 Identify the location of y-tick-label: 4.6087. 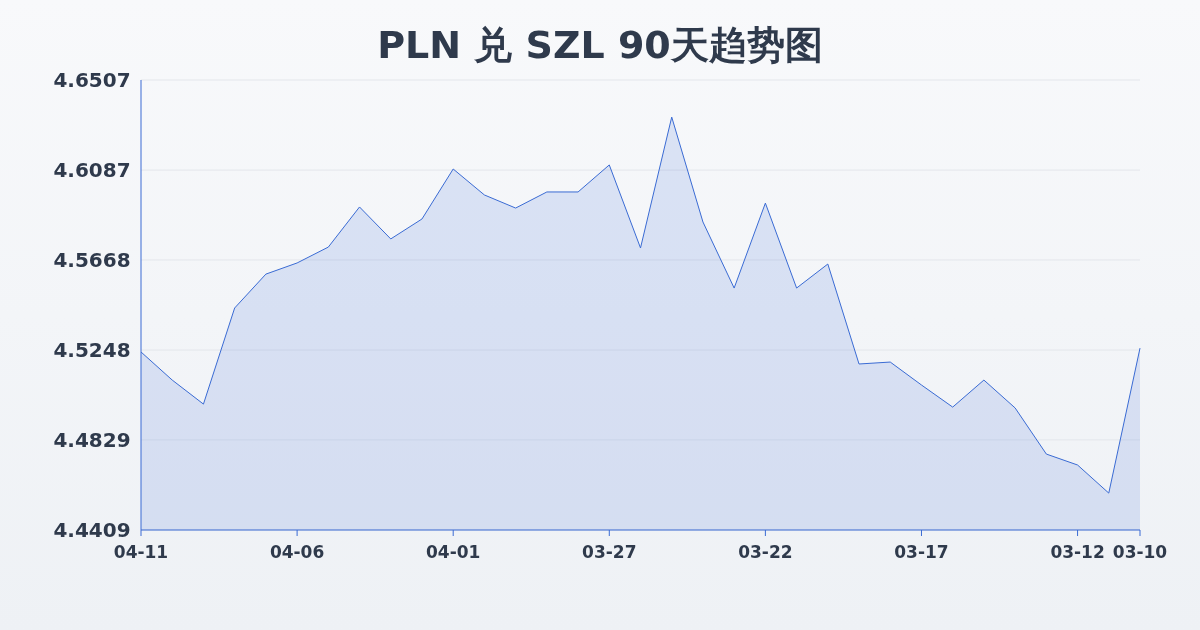
(92, 170).